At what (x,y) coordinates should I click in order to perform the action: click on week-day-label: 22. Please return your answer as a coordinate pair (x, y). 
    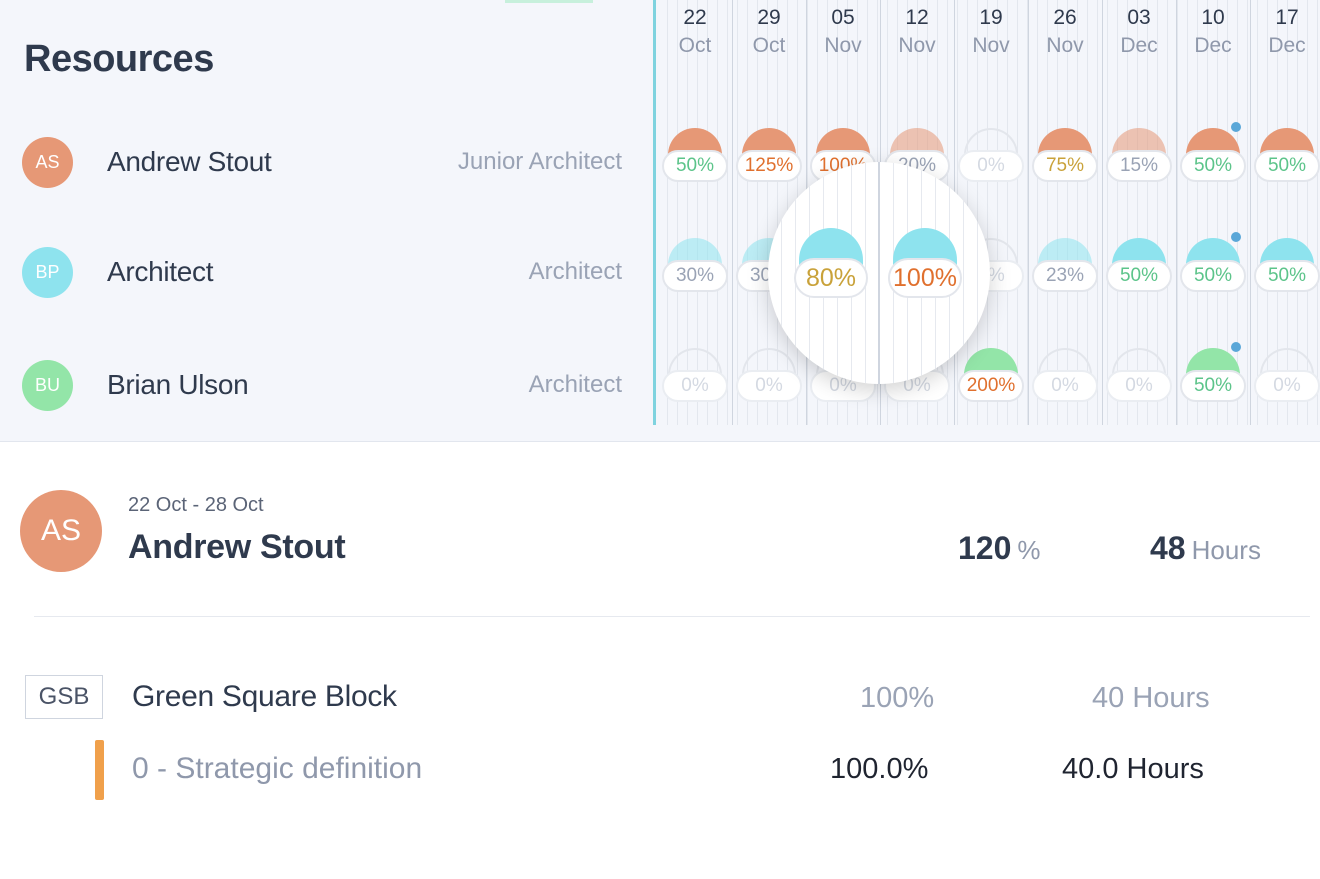
    Looking at the image, I should click on (695, 17).